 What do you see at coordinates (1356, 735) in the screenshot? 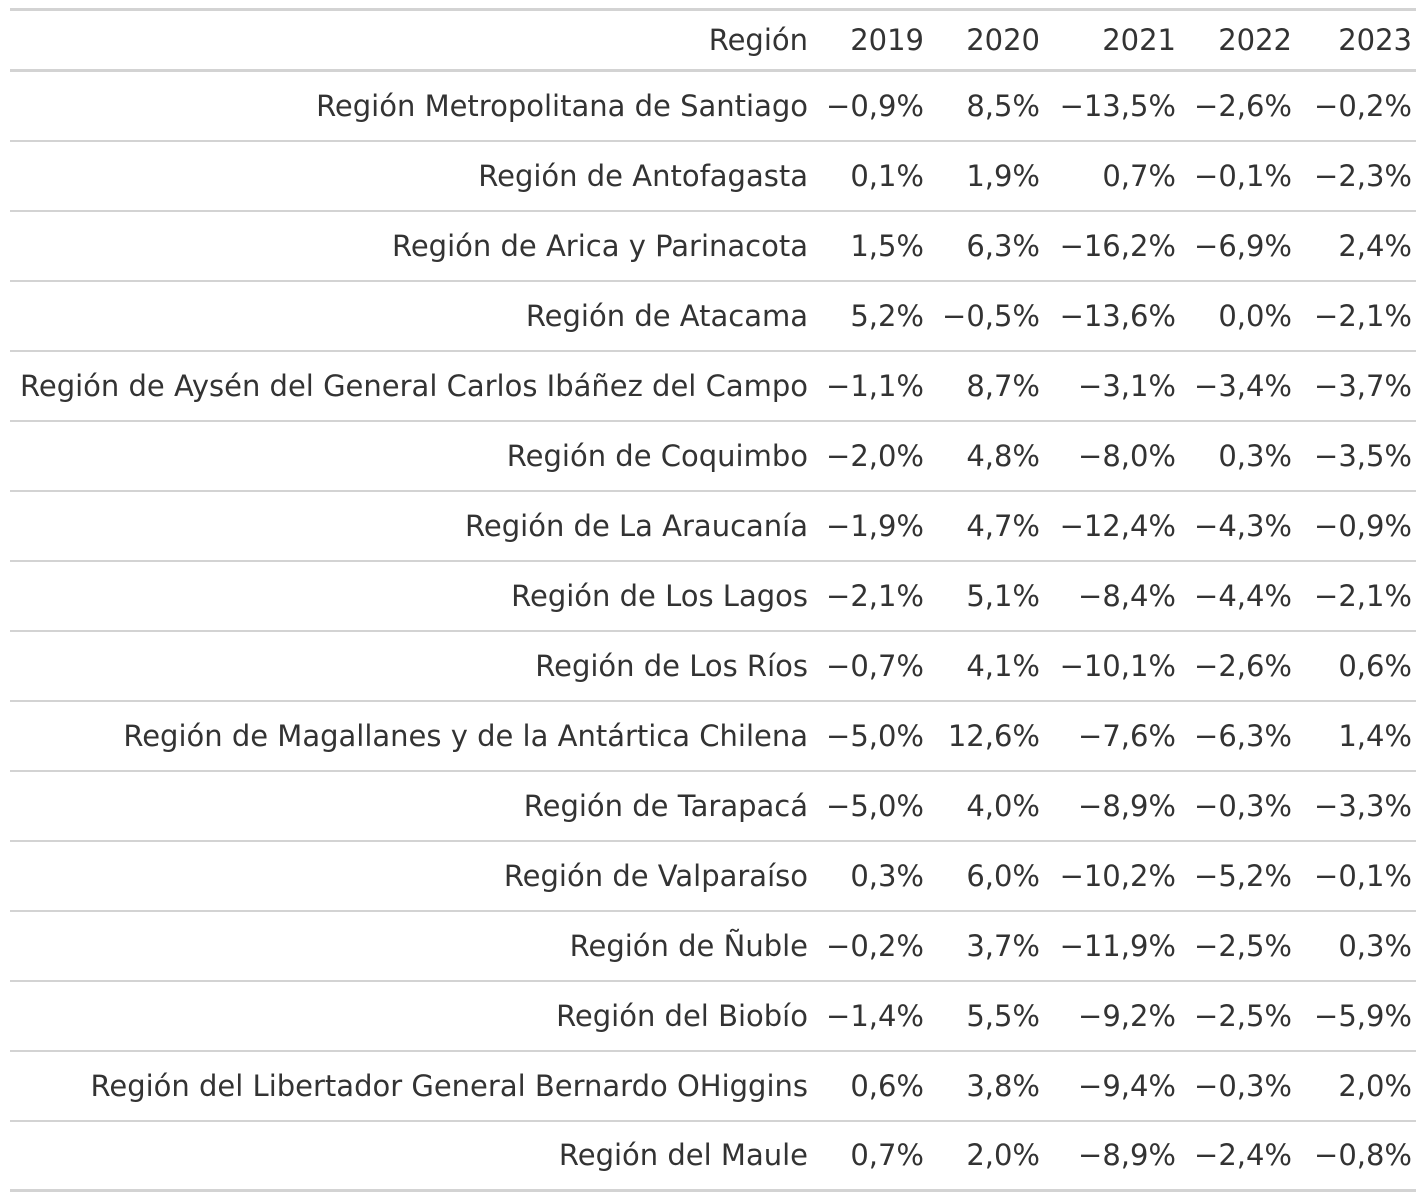
I see `value-cell-2023: 1,4%` at bounding box center [1356, 735].